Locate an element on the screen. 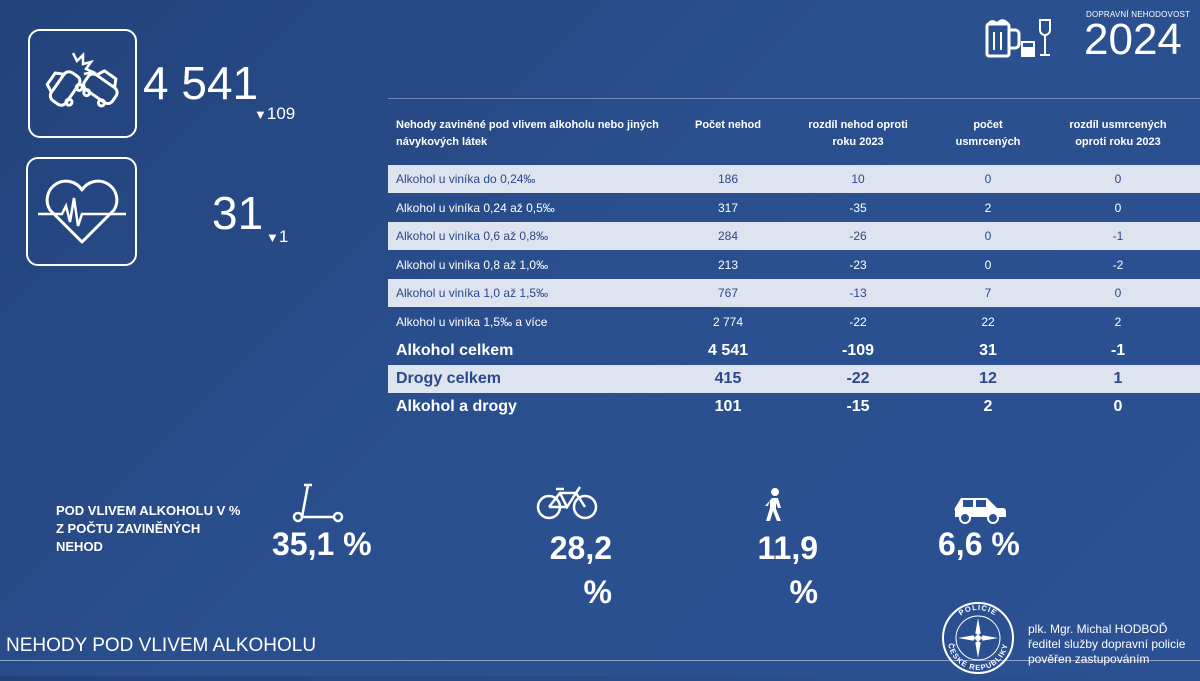 This screenshot has height=681, width=1200. table-row: Alkohol u viníka 0,8 až 1,0‰ 213 -23 0 -2 is located at coordinates (794, 265).